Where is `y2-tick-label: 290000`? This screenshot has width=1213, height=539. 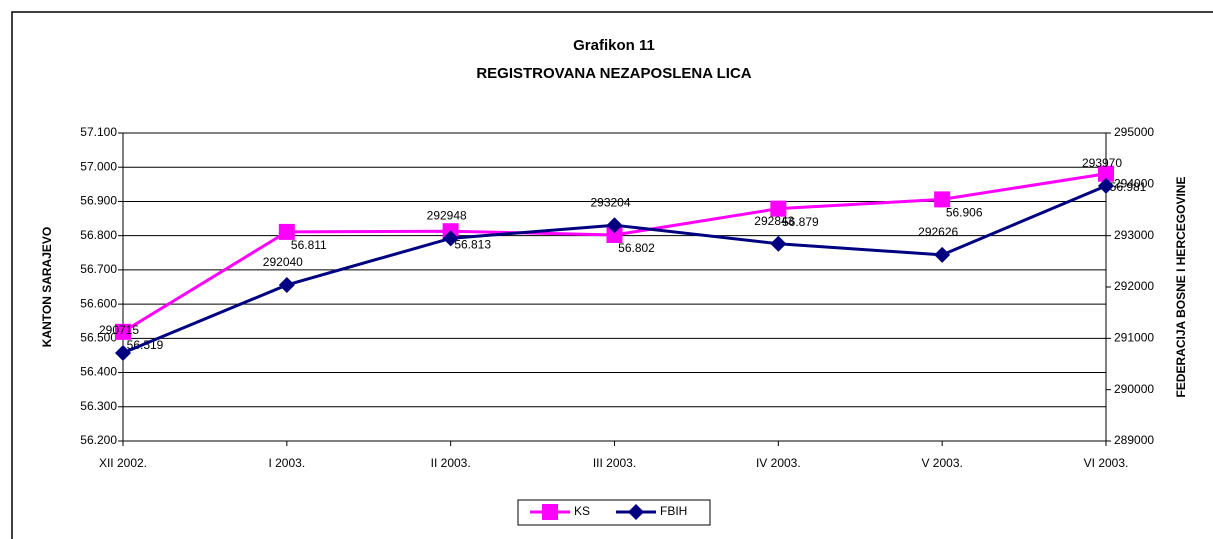 y2-tick-label: 290000 is located at coordinates (1134, 389).